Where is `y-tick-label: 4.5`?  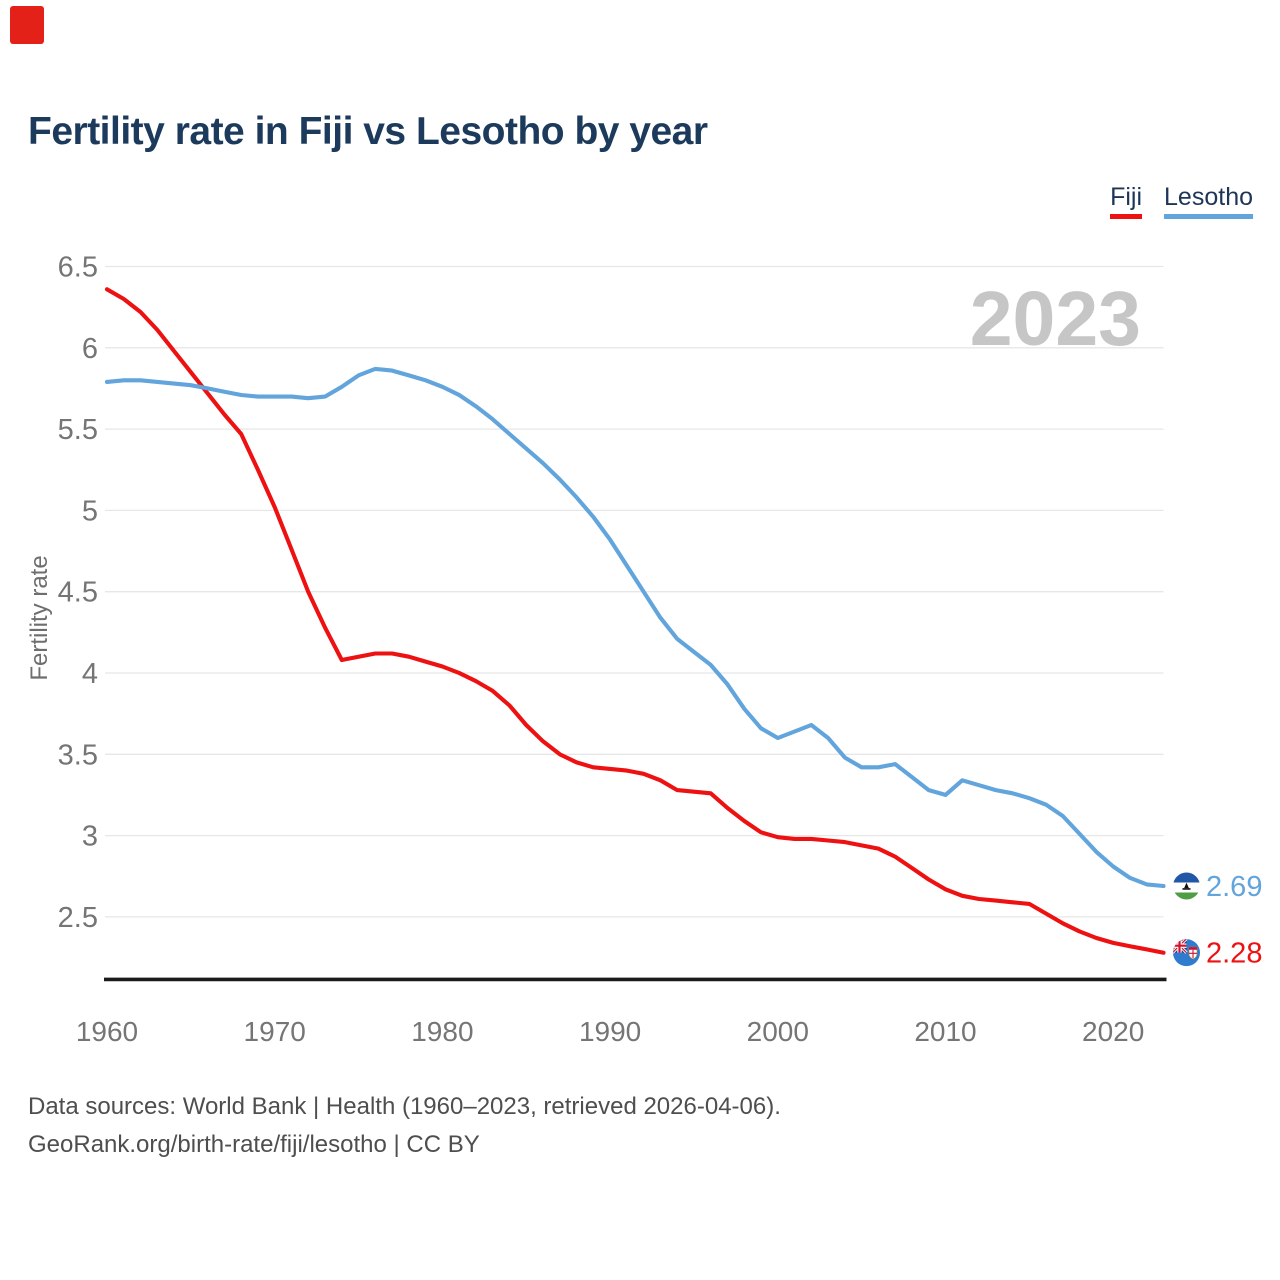 y-tick-label: 4.5 is located at coordinates (78, 593).